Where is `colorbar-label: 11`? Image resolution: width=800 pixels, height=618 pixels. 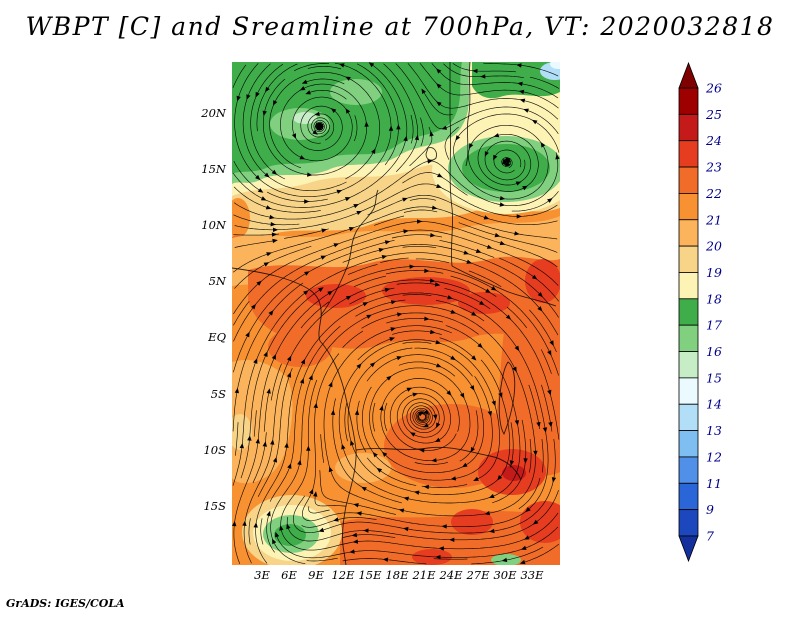 colorbar-label: 11 is located at coordinates (714, 483).